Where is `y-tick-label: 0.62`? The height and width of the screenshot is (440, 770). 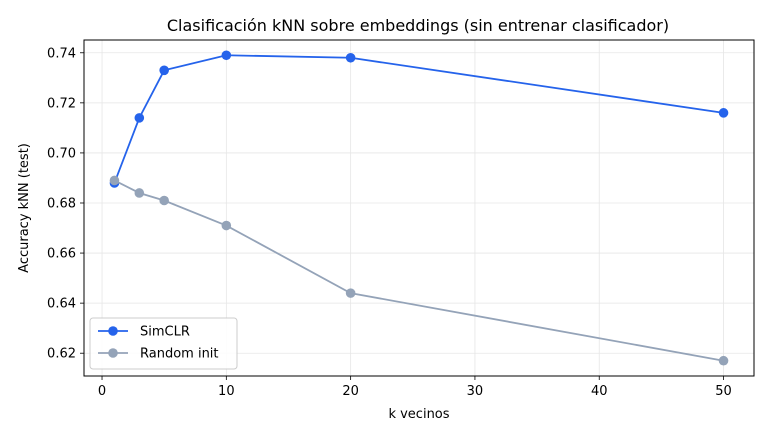 y-tick-label: 0.62 is located at coordinates (61, 354).